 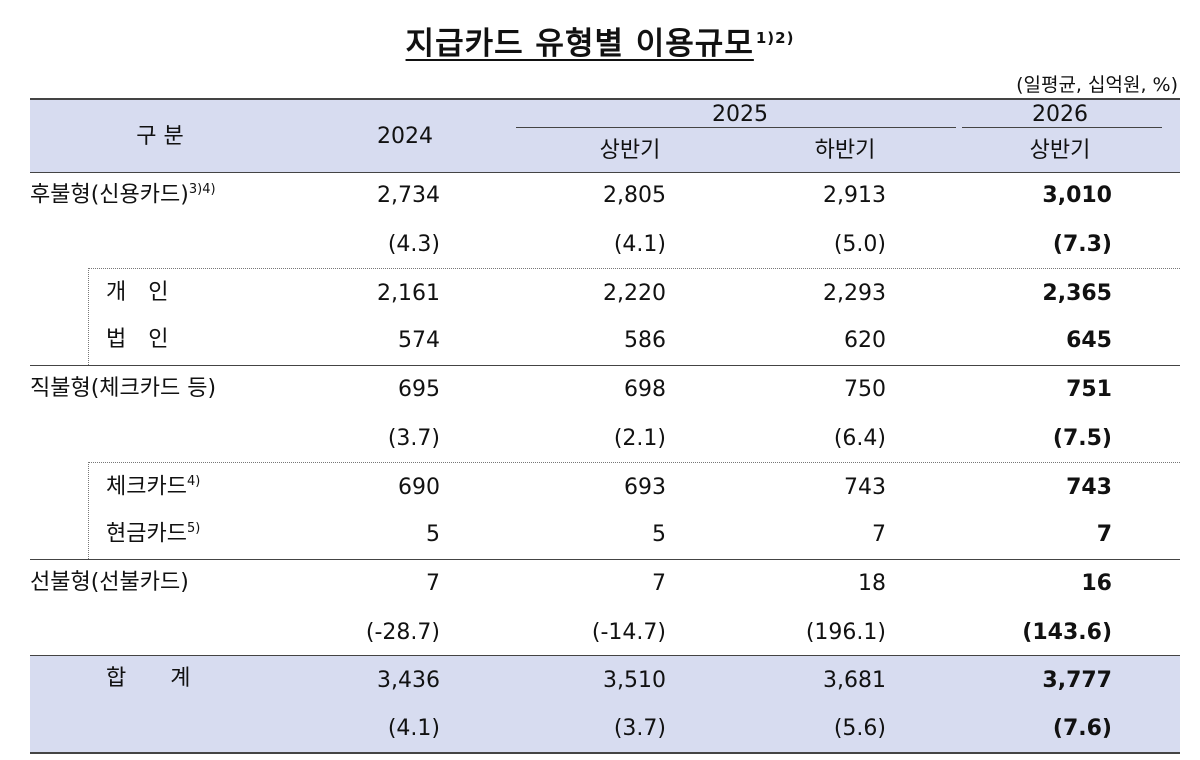 What do you see at coordinates (1067, 632) in the screenshot?
I see `growth-prepaid-2026h1: (143.6)` at bounding box center [1067, 632].